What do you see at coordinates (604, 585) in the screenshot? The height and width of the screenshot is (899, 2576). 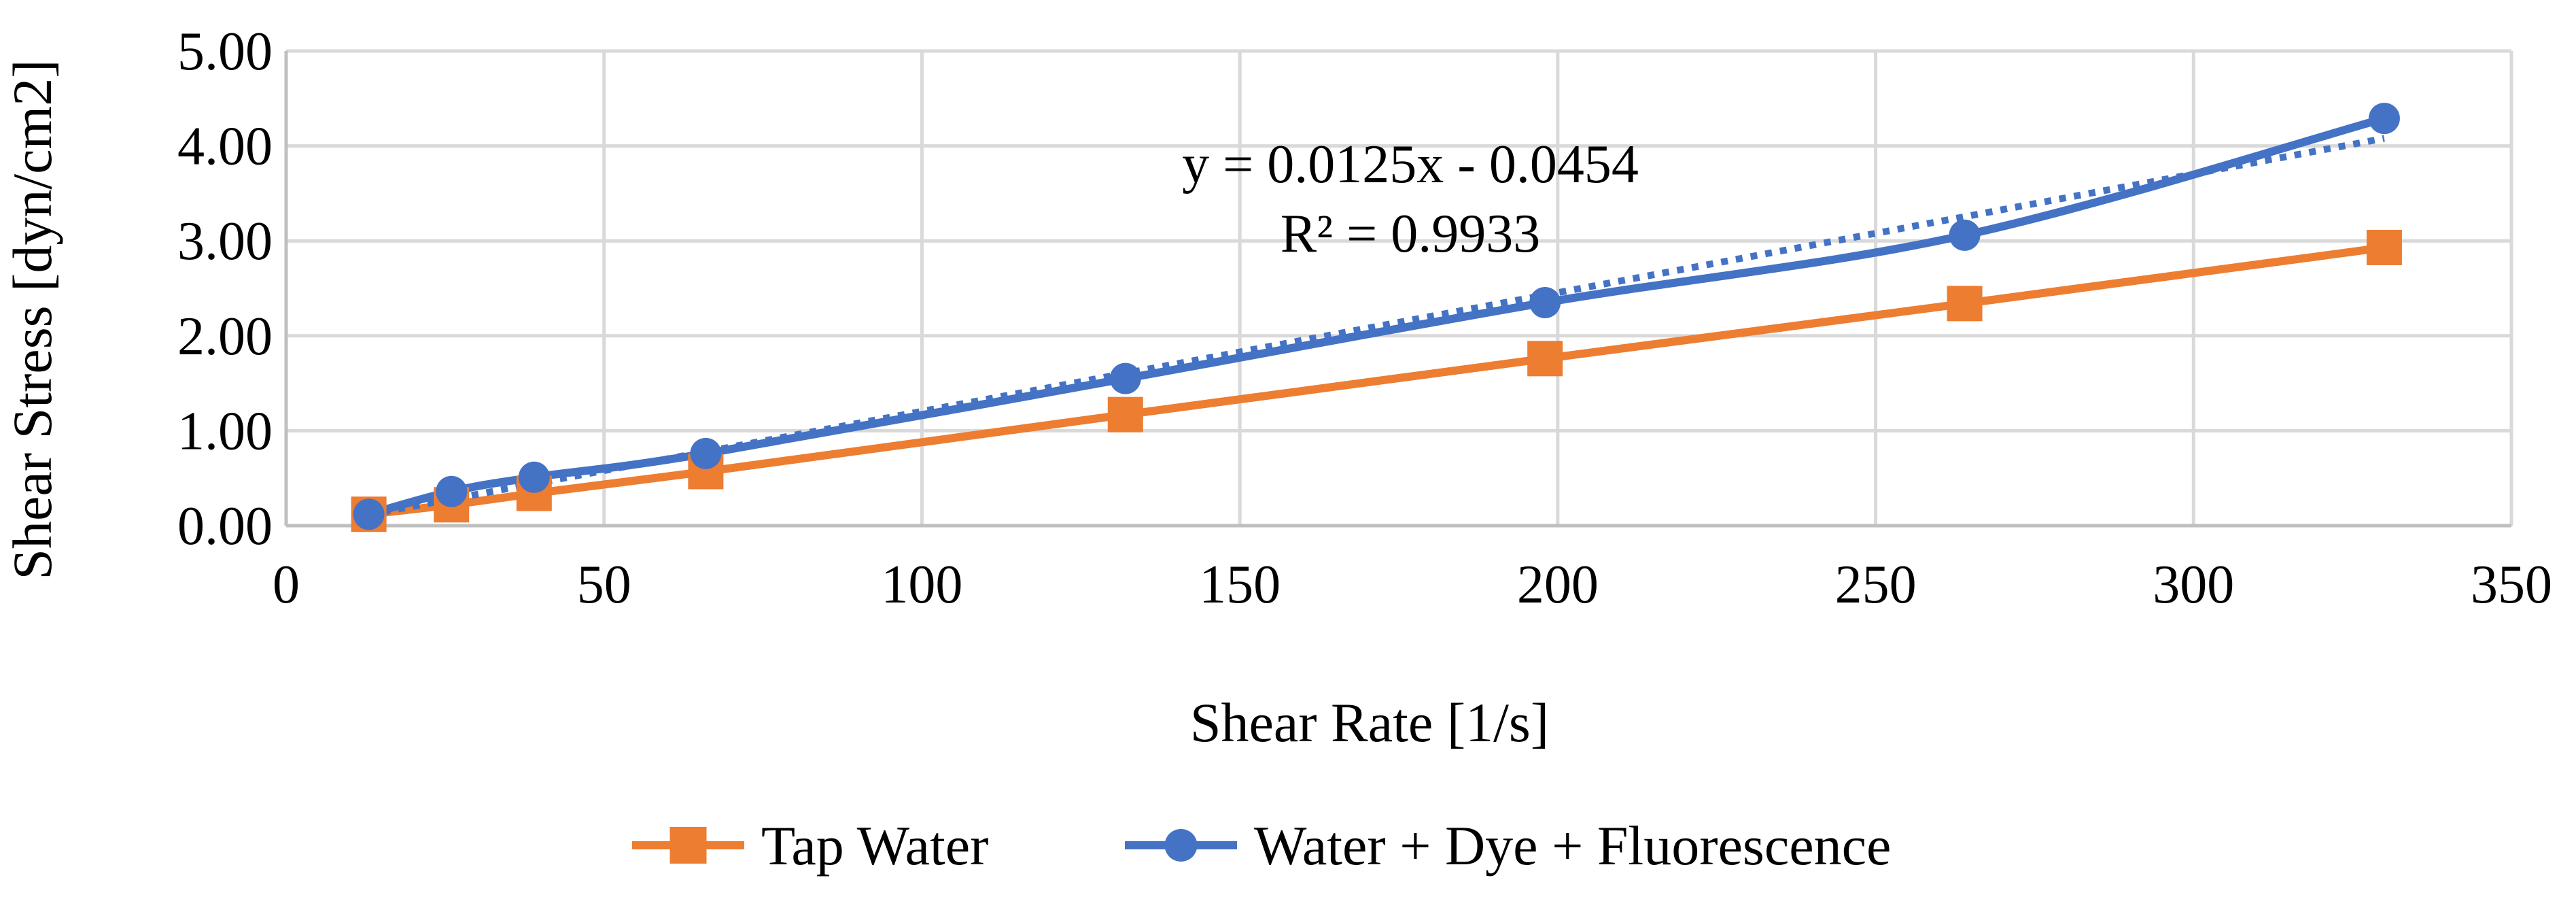 I see `x-tick-label: 50` at bounding box center [604, 585].